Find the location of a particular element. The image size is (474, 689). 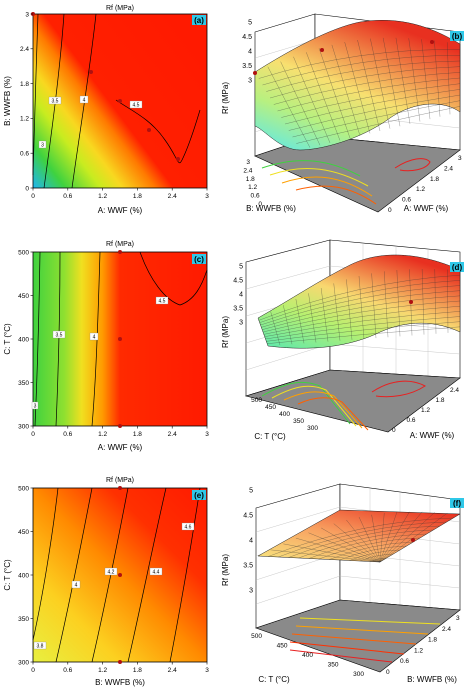

x-tick-label: 2.4 is located at coordinates (172, 670).